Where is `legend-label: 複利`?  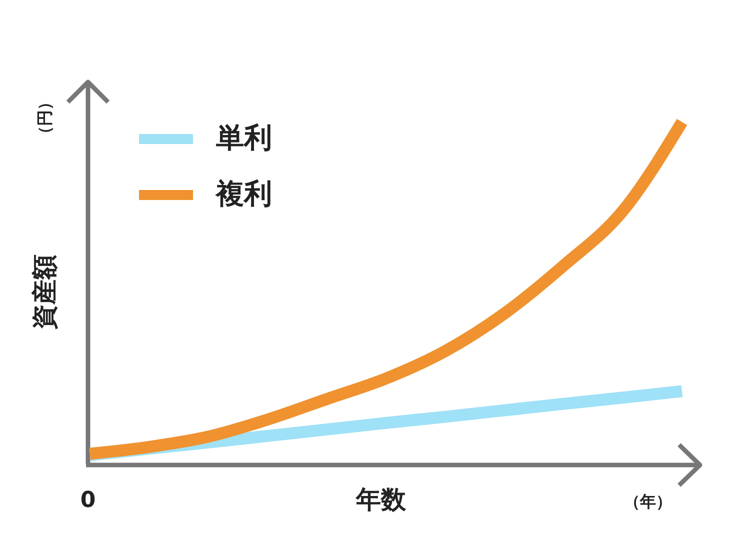
legend-label: 複利 is located at coordinates (243, 193).